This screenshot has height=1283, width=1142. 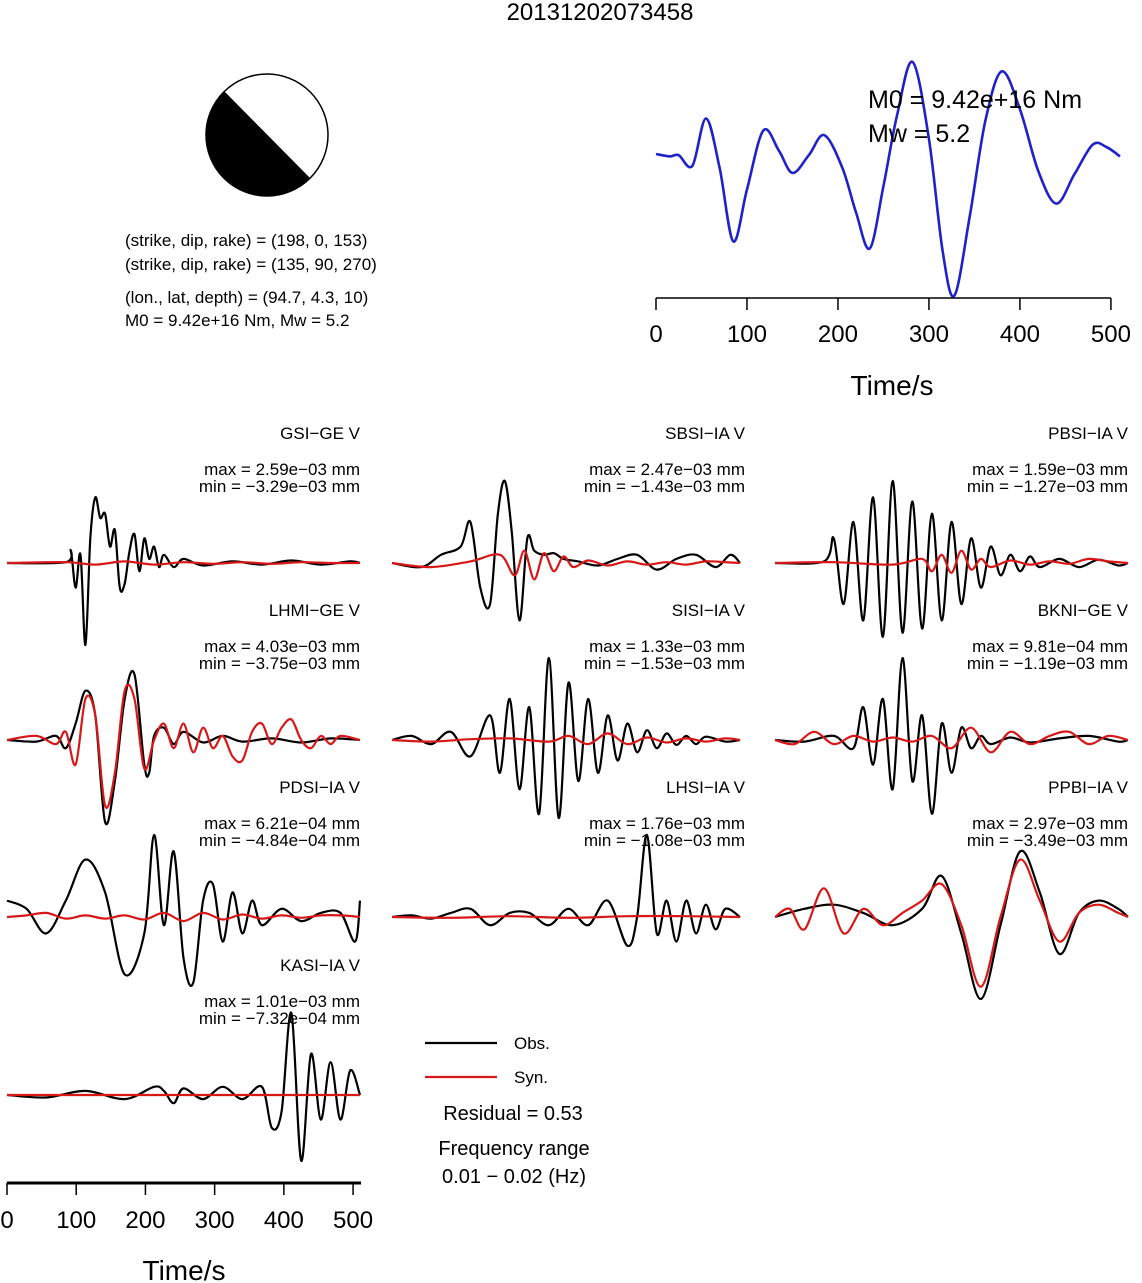 What do you see at coordinates (667, 646) in the screenshot?
I see `station-max-amplitude: max = 1.33e−03 mm` at bounding box center [667, 646].